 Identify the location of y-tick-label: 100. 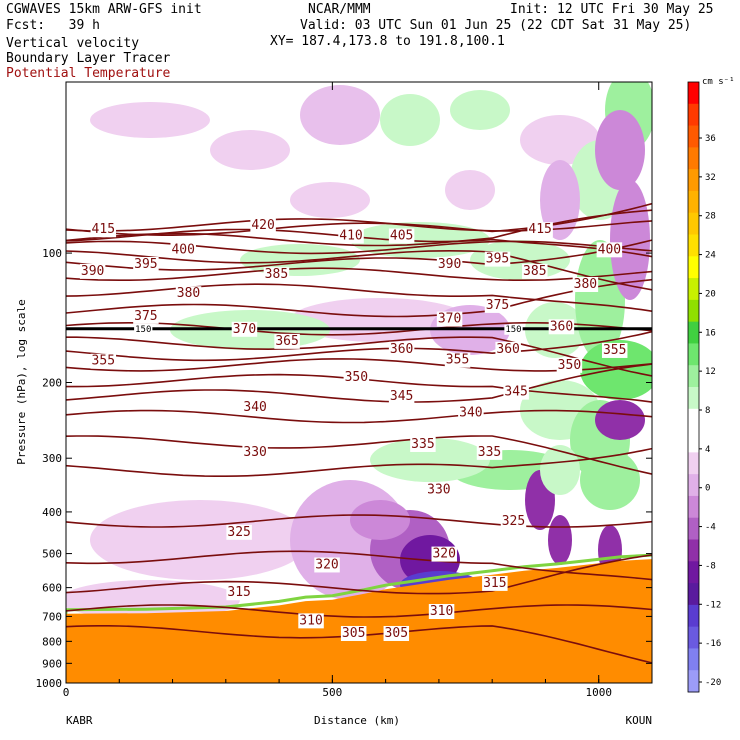
(52, 253).